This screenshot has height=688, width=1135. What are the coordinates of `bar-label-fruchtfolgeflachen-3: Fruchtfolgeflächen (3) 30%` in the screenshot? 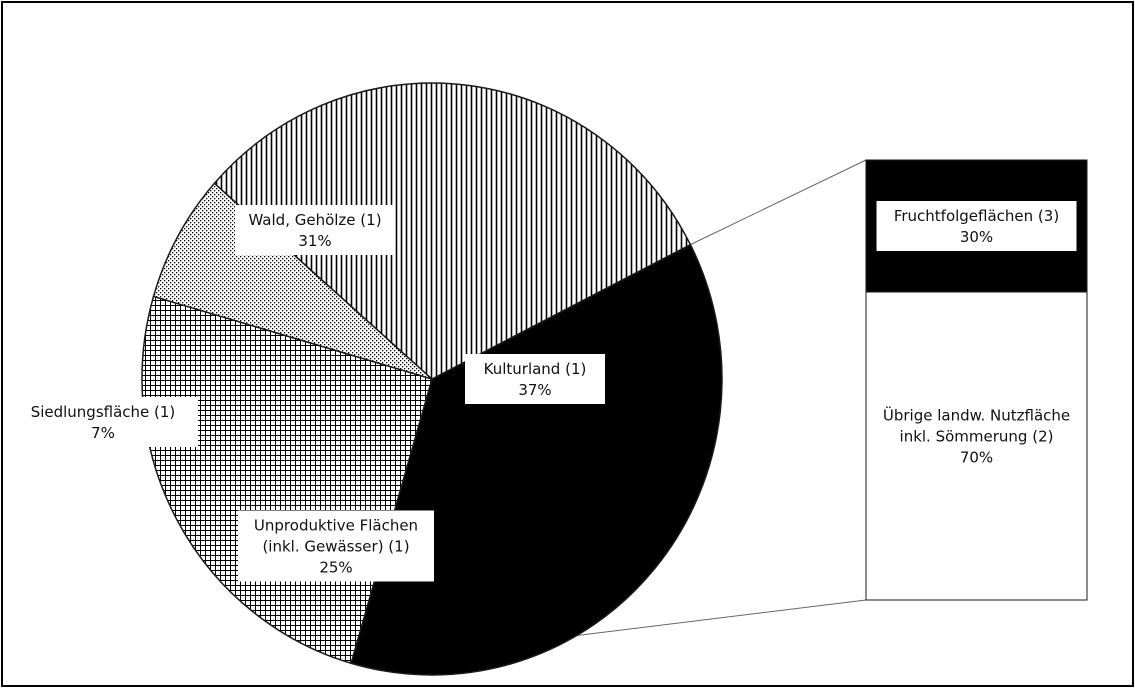 It's located at (976, 226).